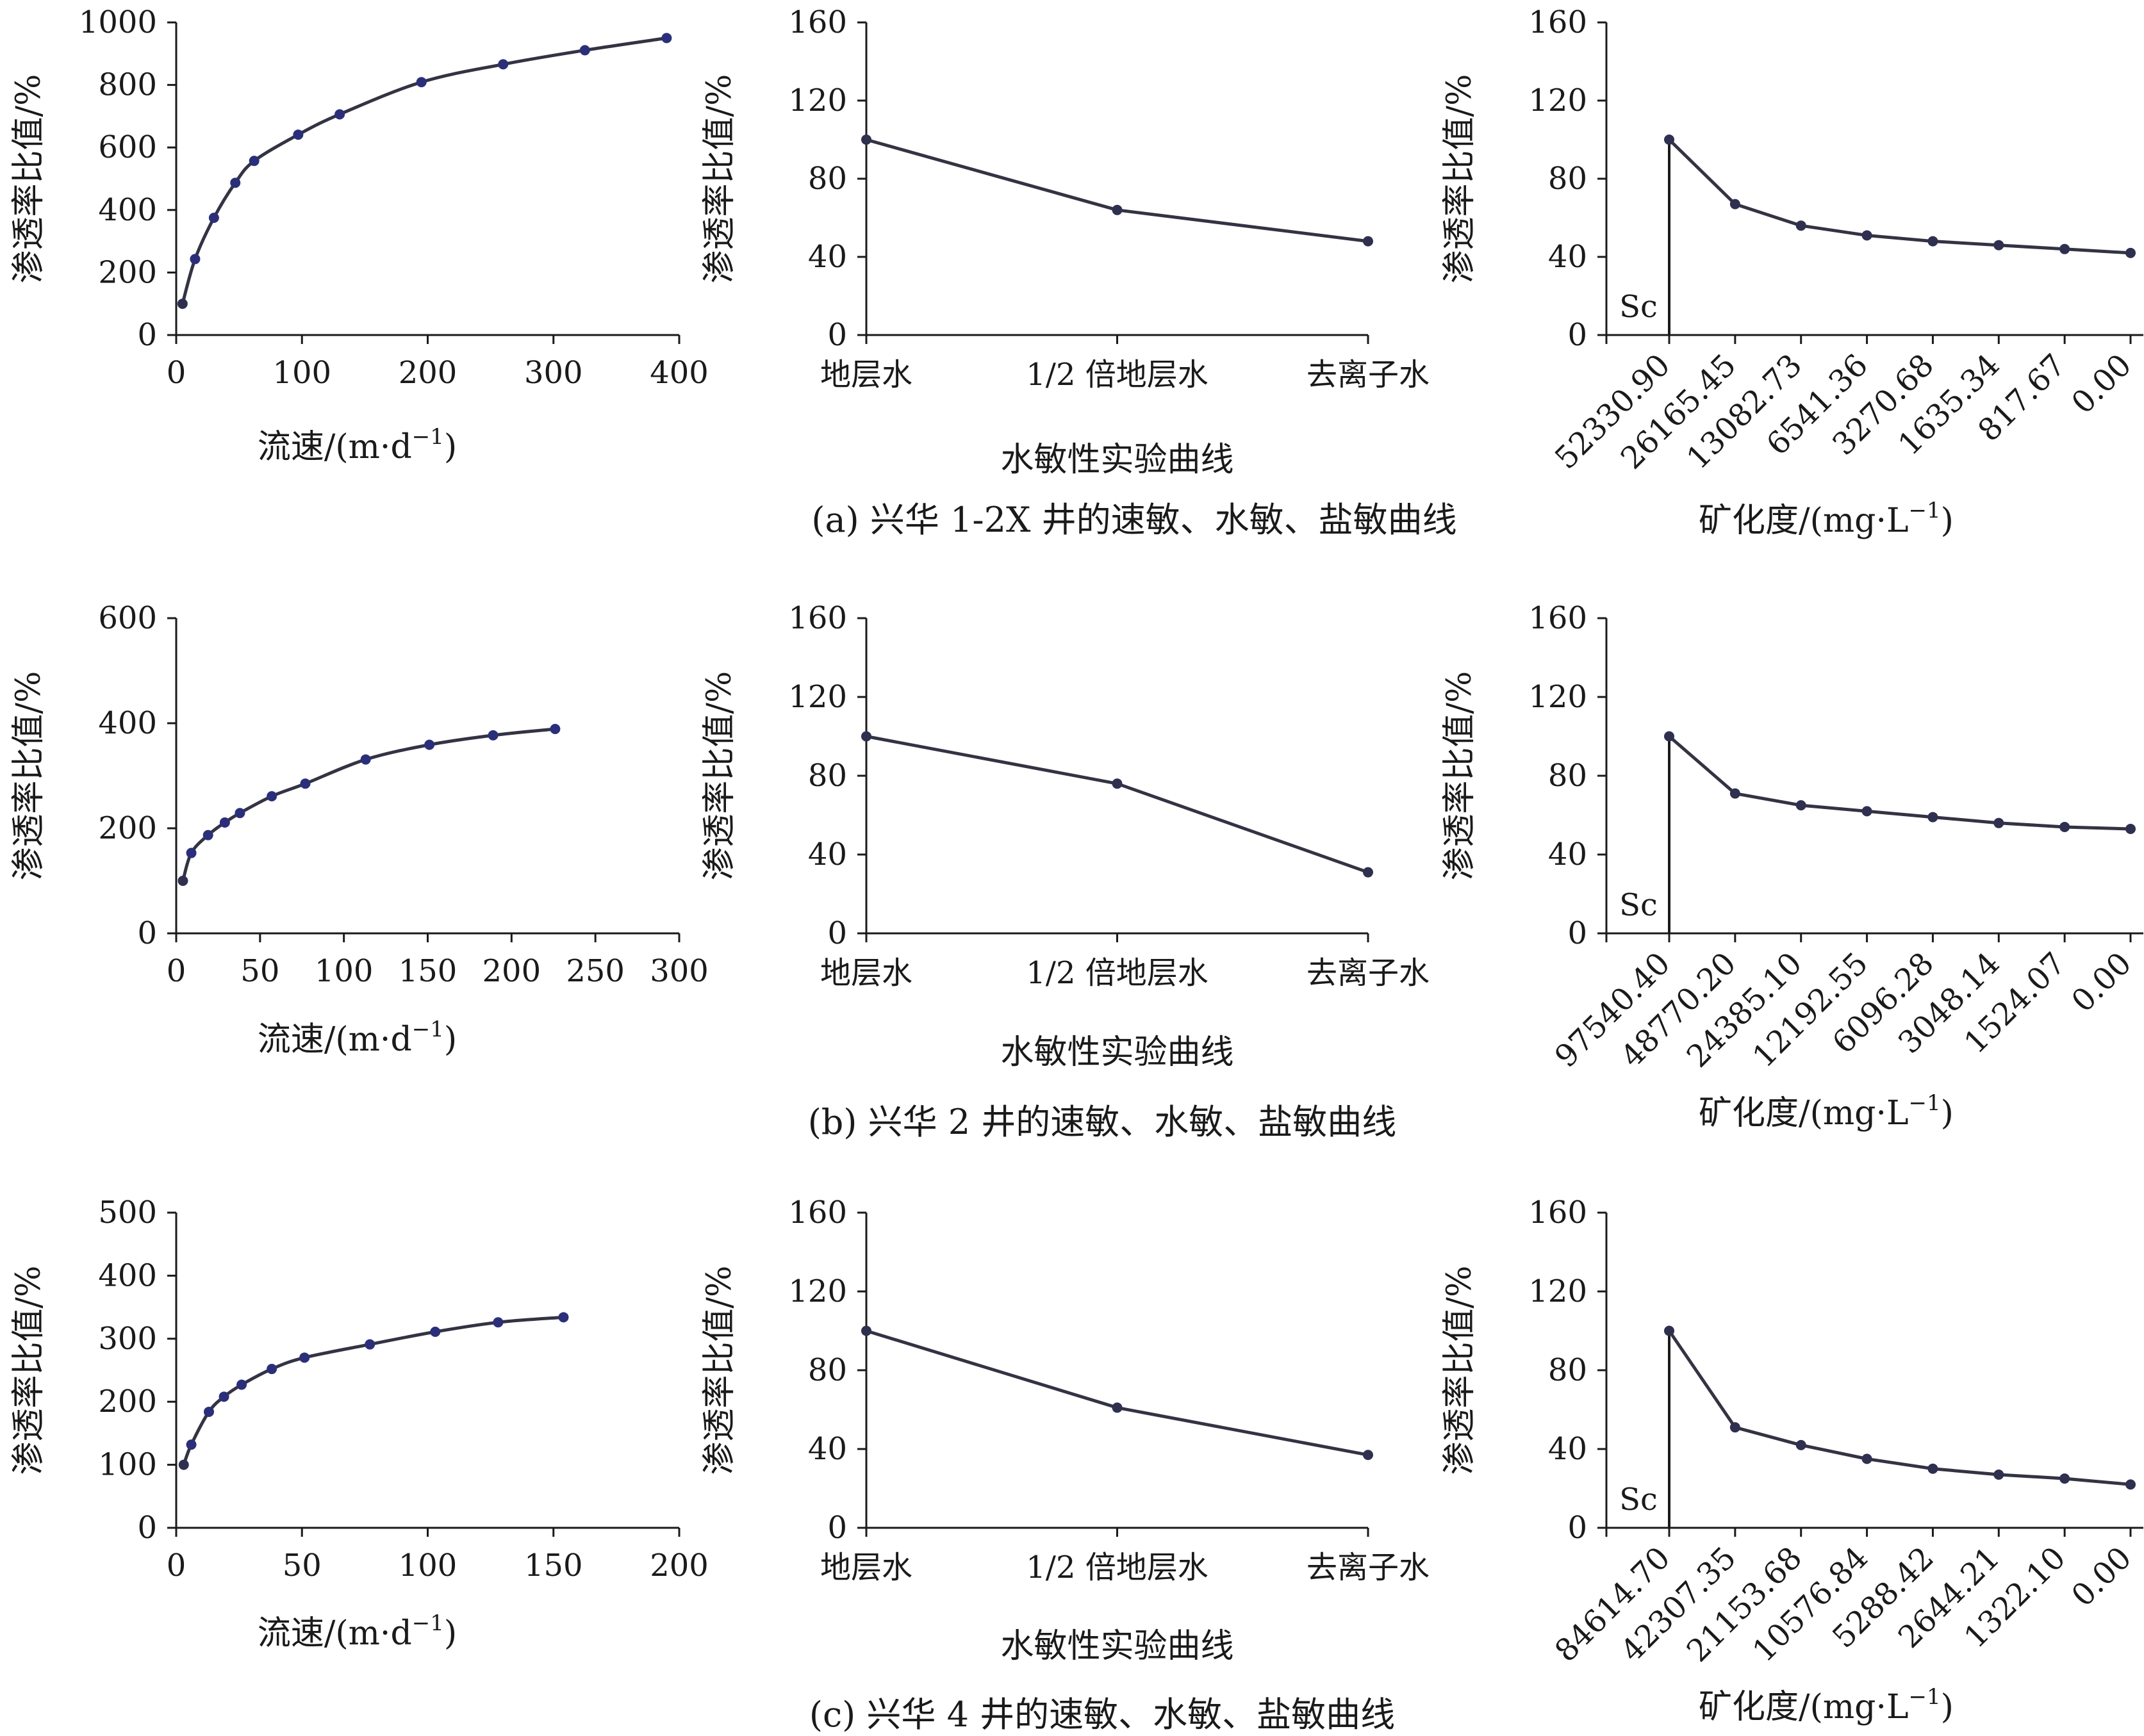 Image resolution: width=2144 pixels, height=1736 pixels. What do you see at coordinates (127, 1213) in the screenshot?
I see `y-tick-label: 500` at bounding box center [127, 1213].